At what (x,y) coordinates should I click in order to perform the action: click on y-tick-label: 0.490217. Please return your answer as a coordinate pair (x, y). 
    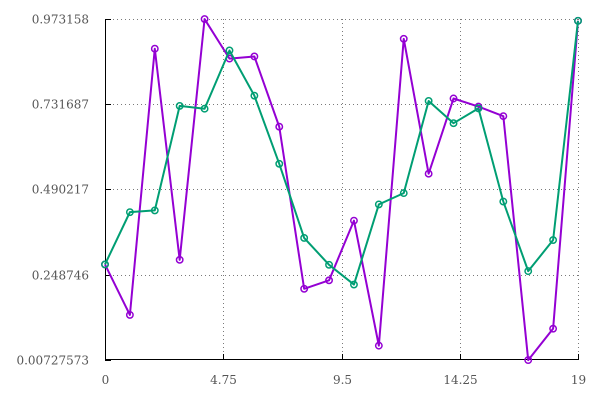
    Looking at the image, I should click on (60, 190).